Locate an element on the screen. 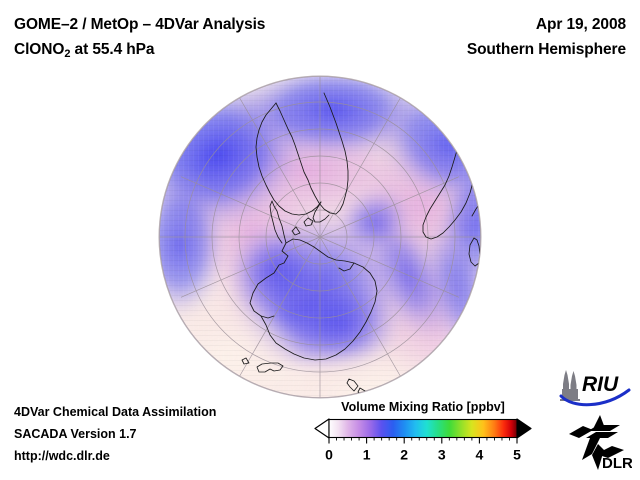 The image size is (640, 480). riu-swoosh is located at coordinates (595, 397).